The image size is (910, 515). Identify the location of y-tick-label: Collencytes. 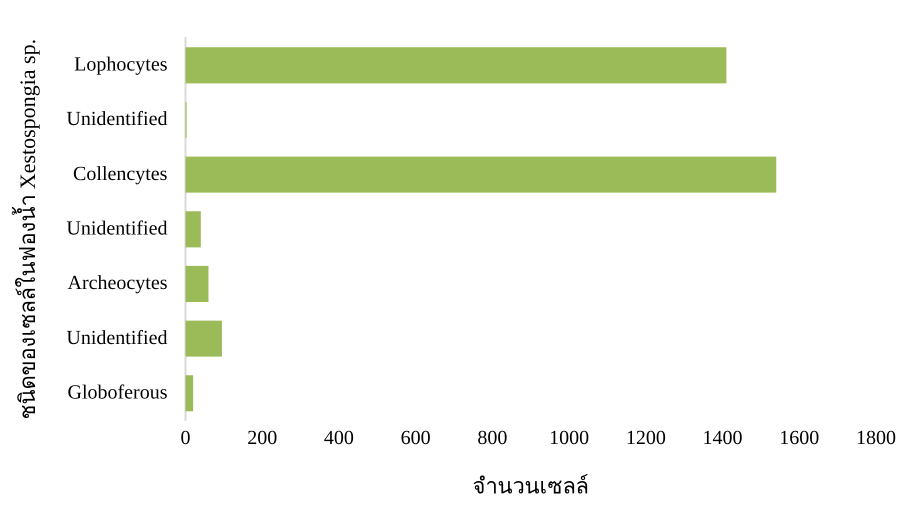
(120, 173).